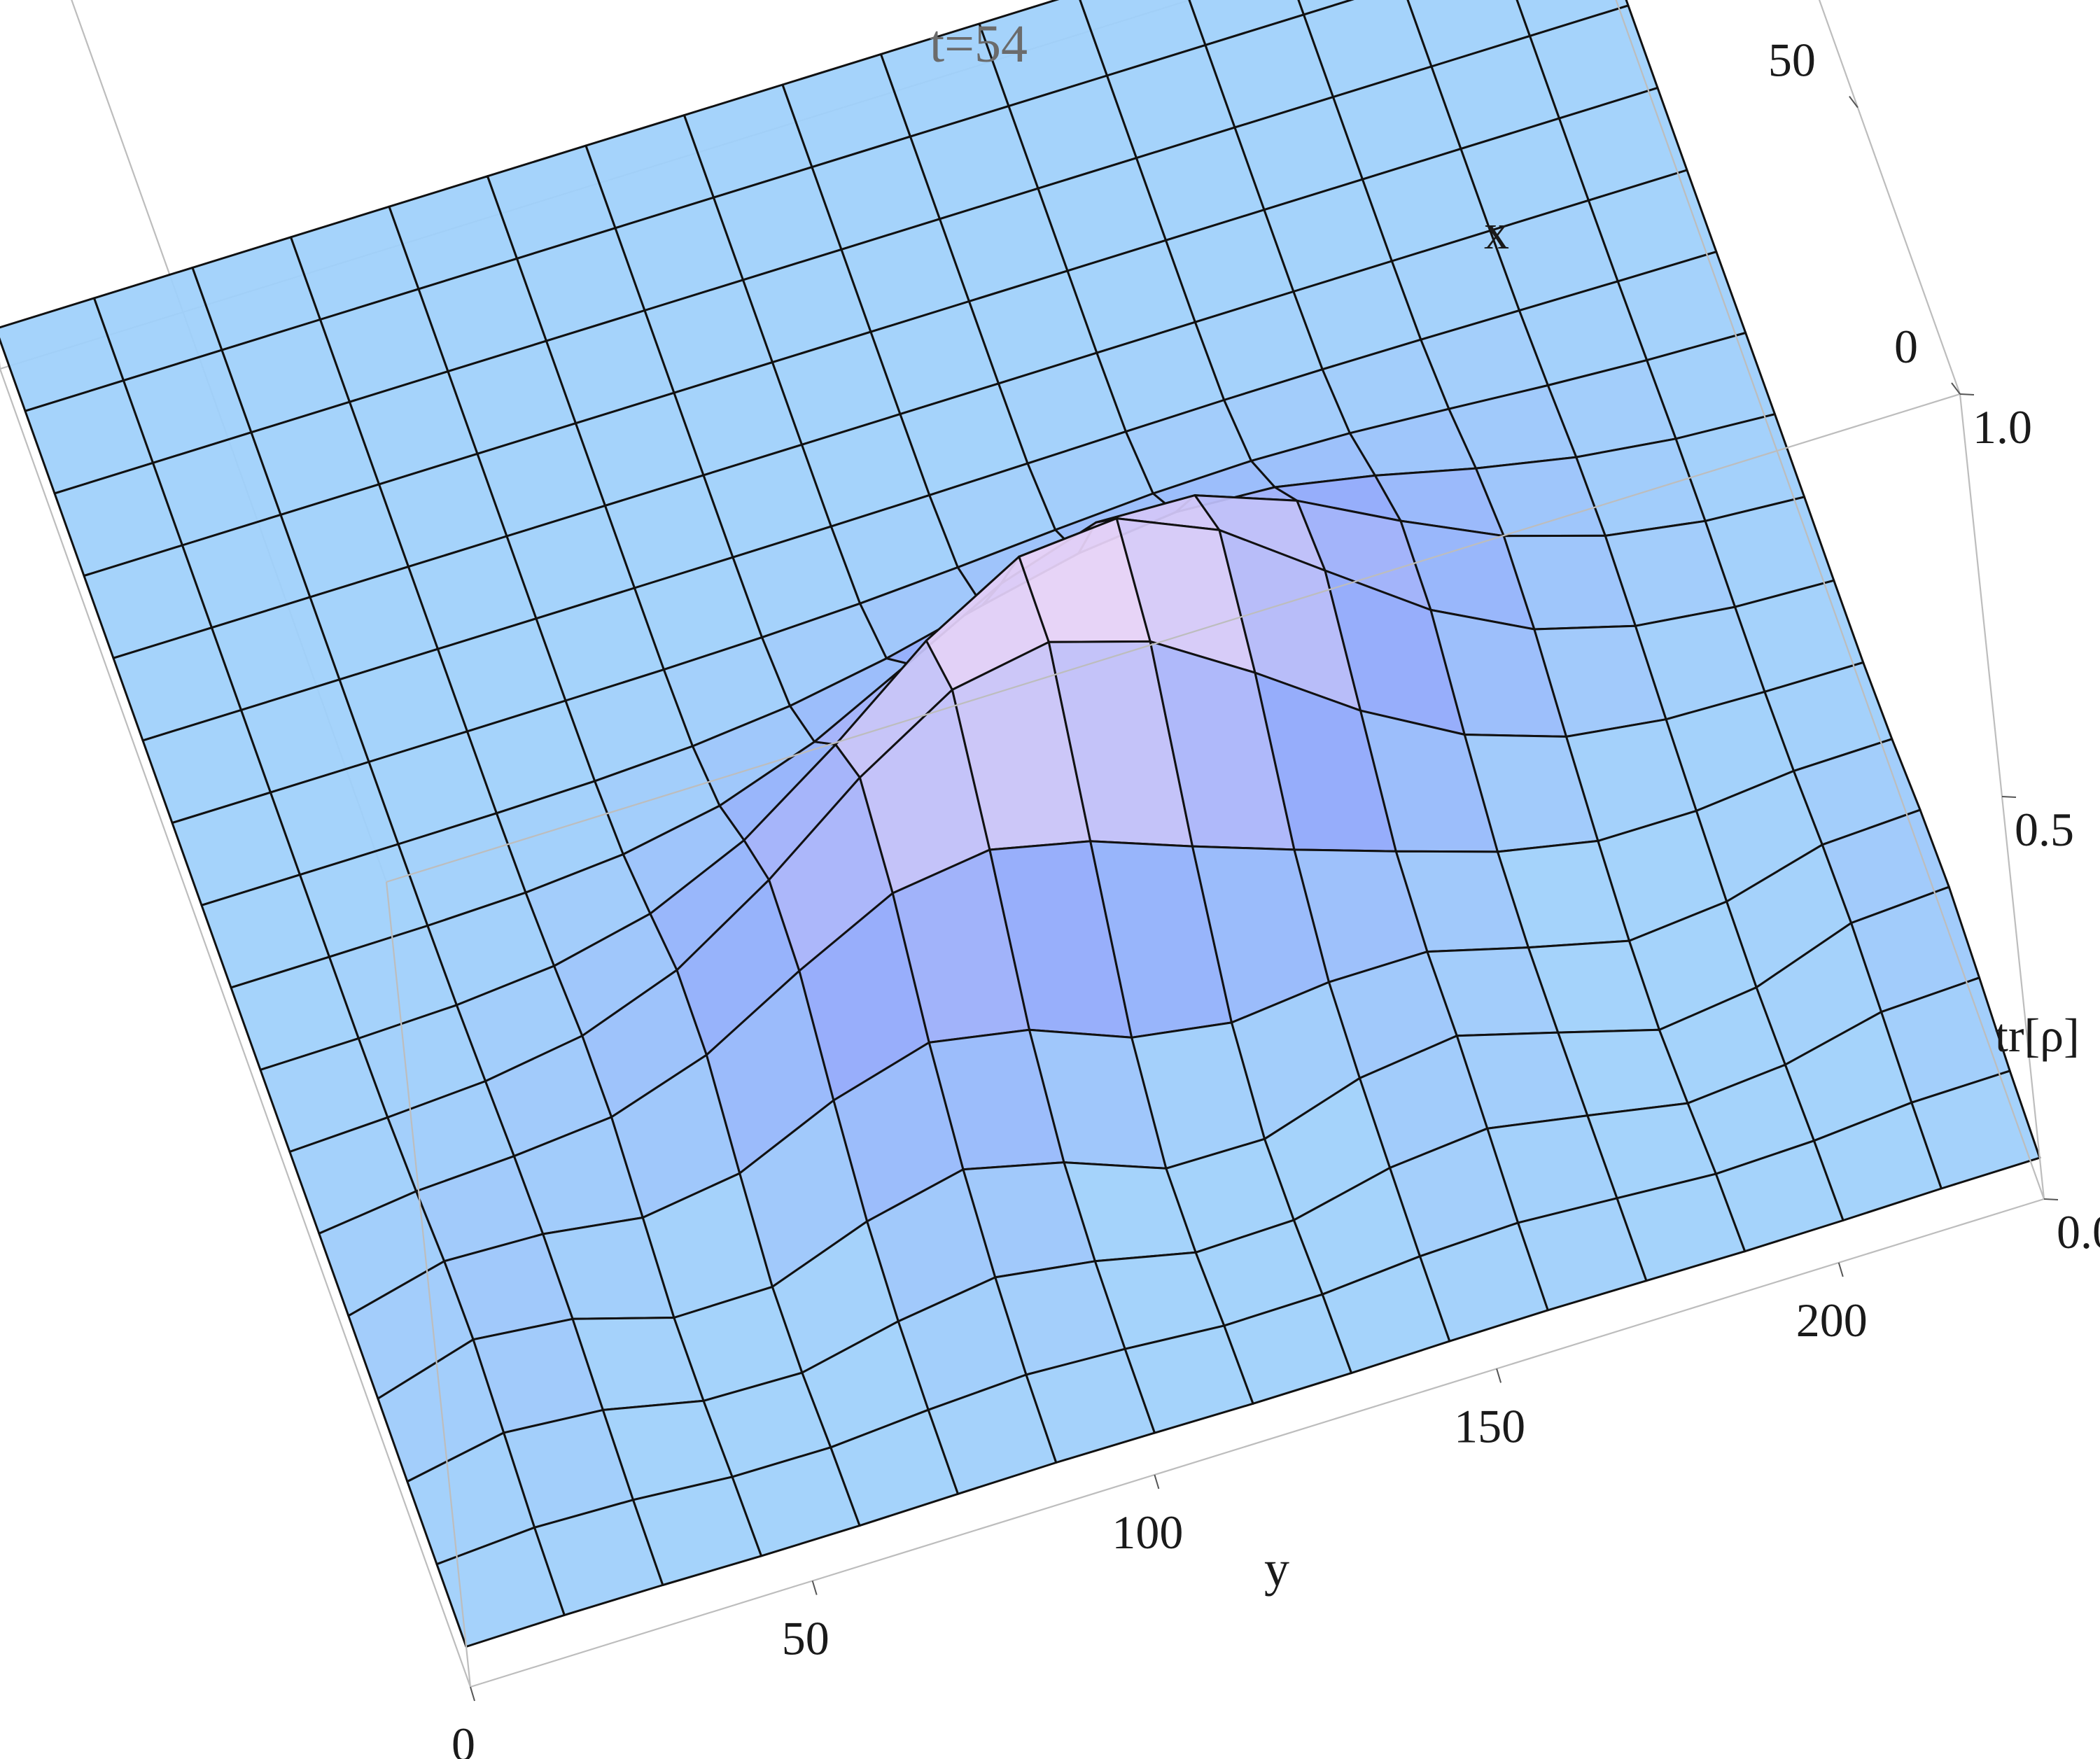 The image size is (2100, 1759). Describe the element at coordinates (1496, 232) in the screenshot. I see `x-axis-label: x` at that location.